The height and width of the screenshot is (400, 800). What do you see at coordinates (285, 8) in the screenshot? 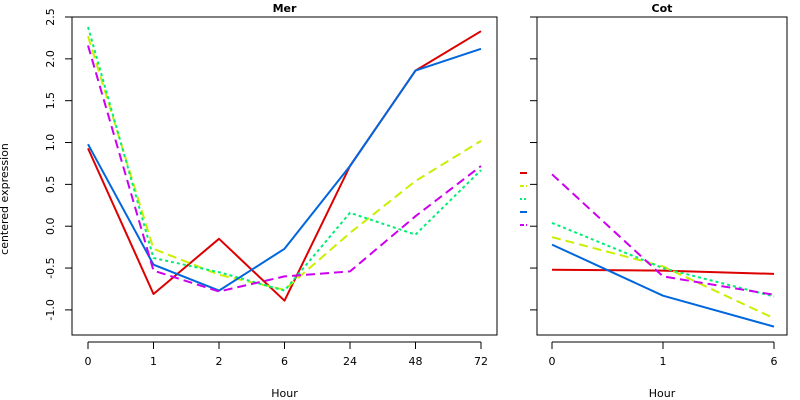
I see `panel-title: Mer` at bounding box center [285, 8].